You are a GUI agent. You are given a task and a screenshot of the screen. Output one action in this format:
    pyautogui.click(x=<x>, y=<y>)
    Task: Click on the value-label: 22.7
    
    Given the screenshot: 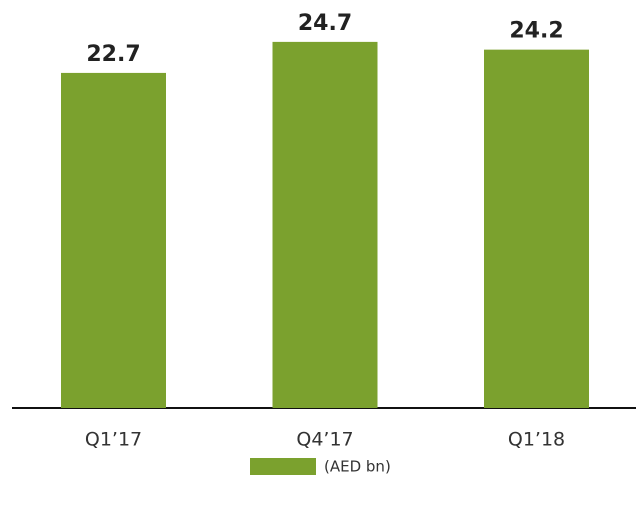 What is the action you would take?
    pyautogui.click(x=113, y=54)
    